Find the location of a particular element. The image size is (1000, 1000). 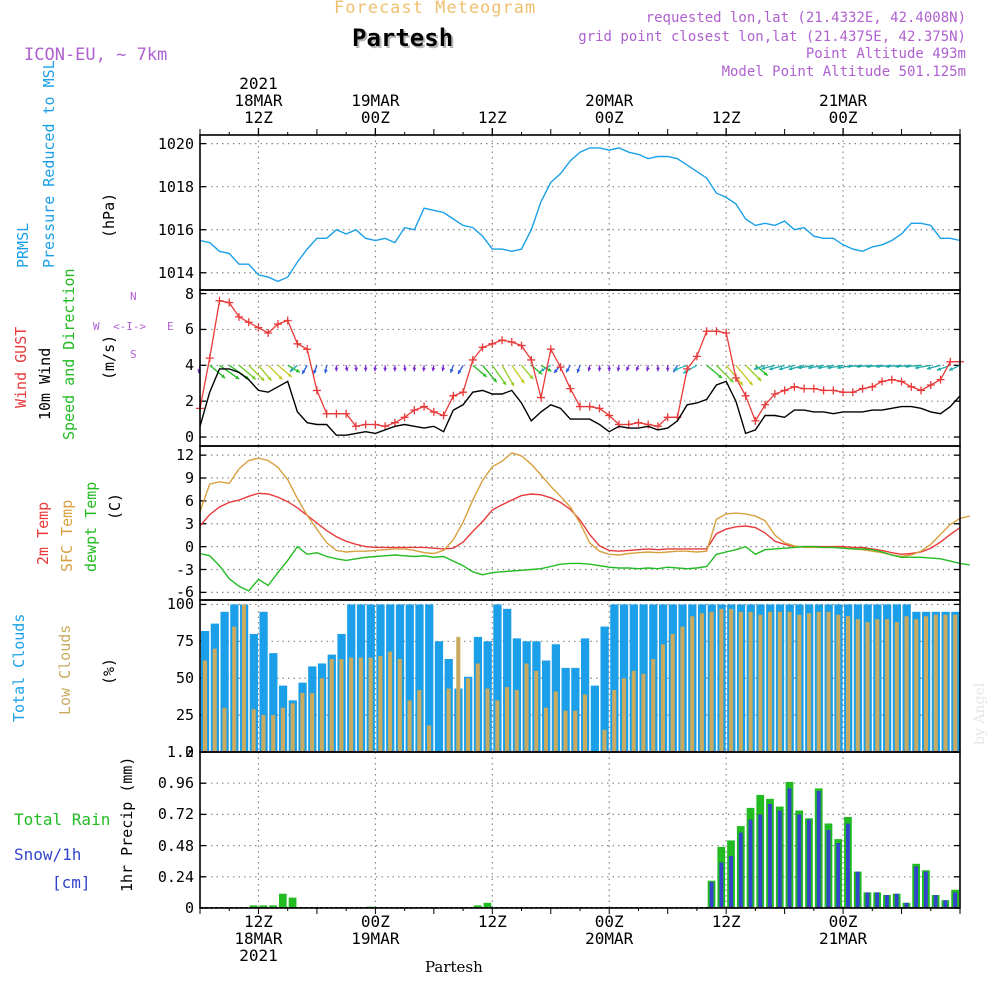

panel-frame is located at coordinates (580, 830).